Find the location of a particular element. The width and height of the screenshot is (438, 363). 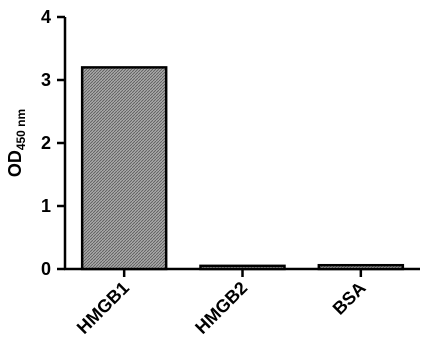

y-axis-title: OD450 nm is located at coordinates (16, 143).